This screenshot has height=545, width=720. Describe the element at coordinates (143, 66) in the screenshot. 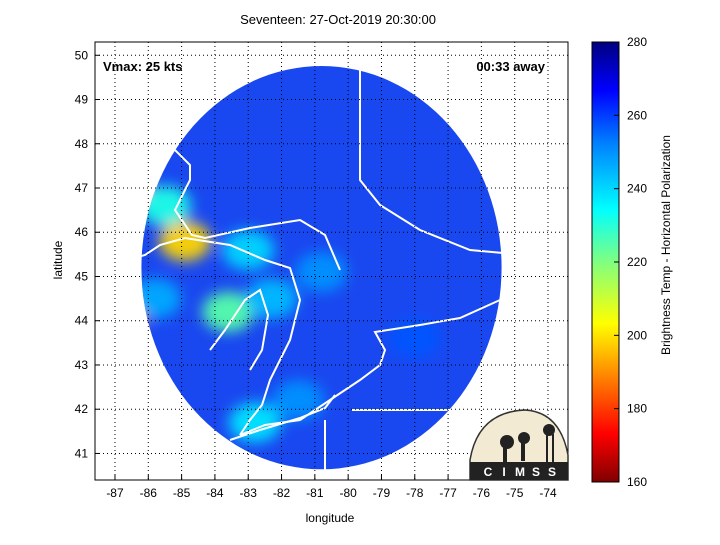

I see `vmax-annotation: Vmax: 25 kts` at that location.